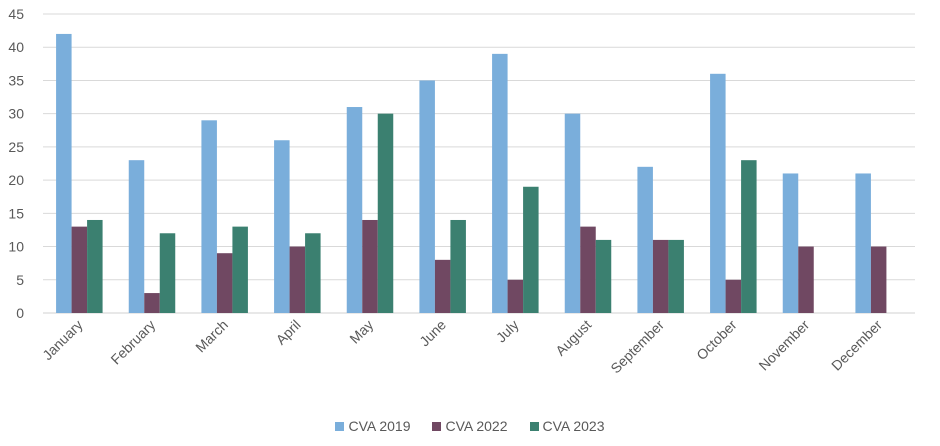 This screenshot has height=446, width=940. Describe the element at coordinates (224, 283) in the screenshot. I see `bar-cva-2022-march` at that location.